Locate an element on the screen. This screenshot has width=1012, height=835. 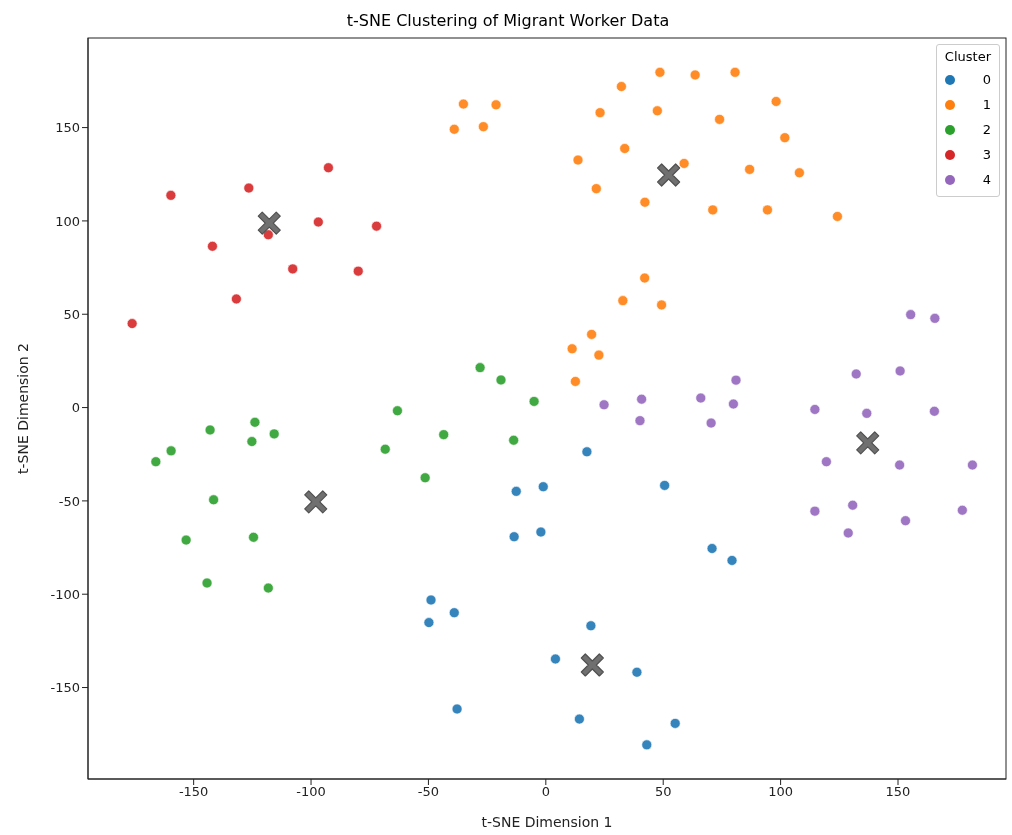
legend-title: Cluster is located at coordinates (967, 56).